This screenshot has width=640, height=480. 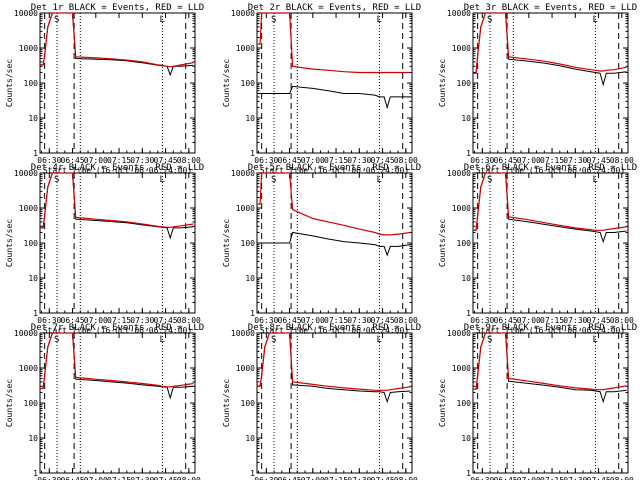 I want to click on panel-title: Det 7r BLACK = Events, RED = LLD, so click(x=117, y=328).